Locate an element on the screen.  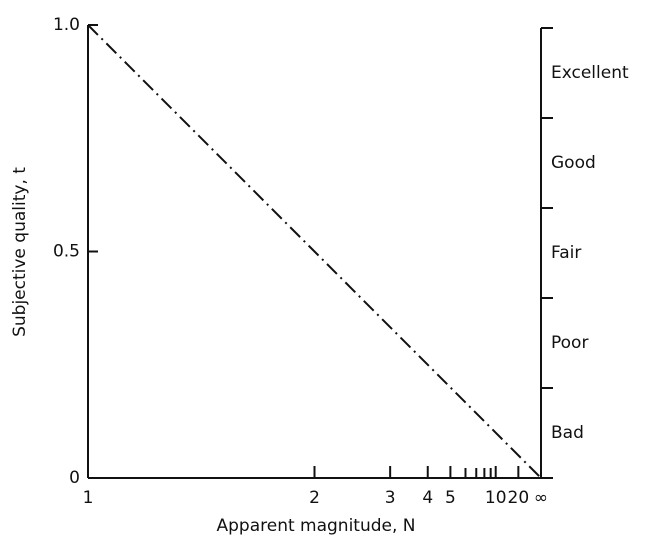
x-tick-label: 5 is located at coordinates (450, 498).